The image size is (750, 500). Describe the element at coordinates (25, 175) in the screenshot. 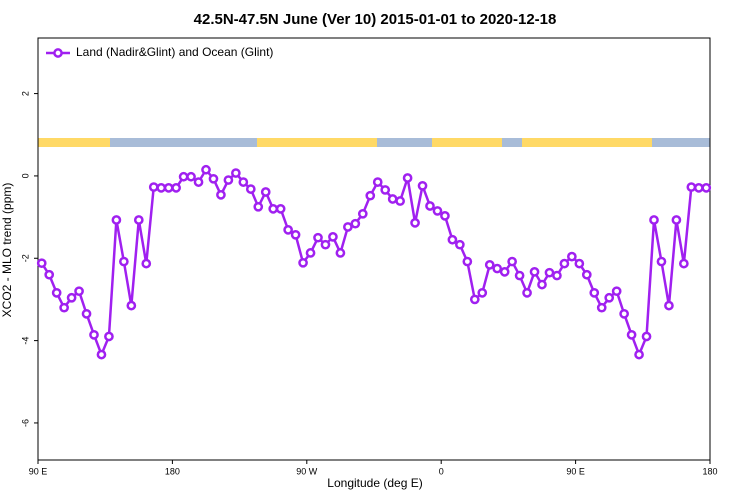

I see `y-tick-label: 0` at that location.